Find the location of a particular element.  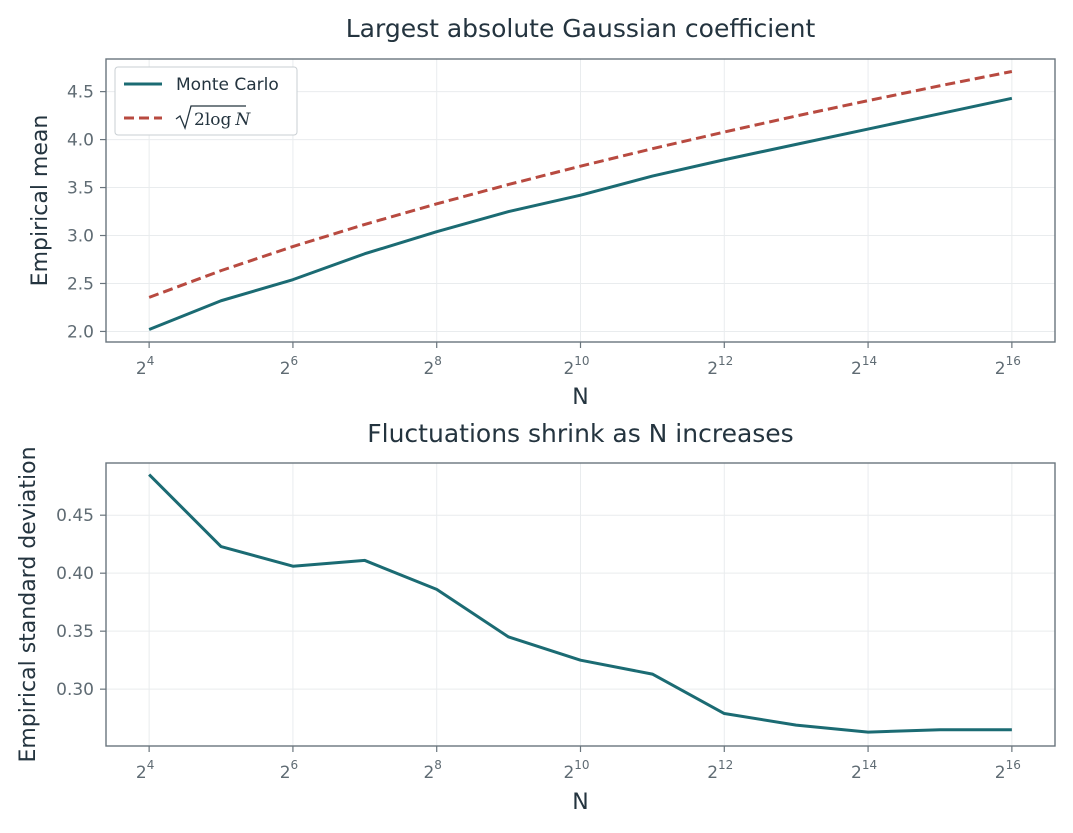

legend-radicand: 2log is located at coordinates (212, 120).